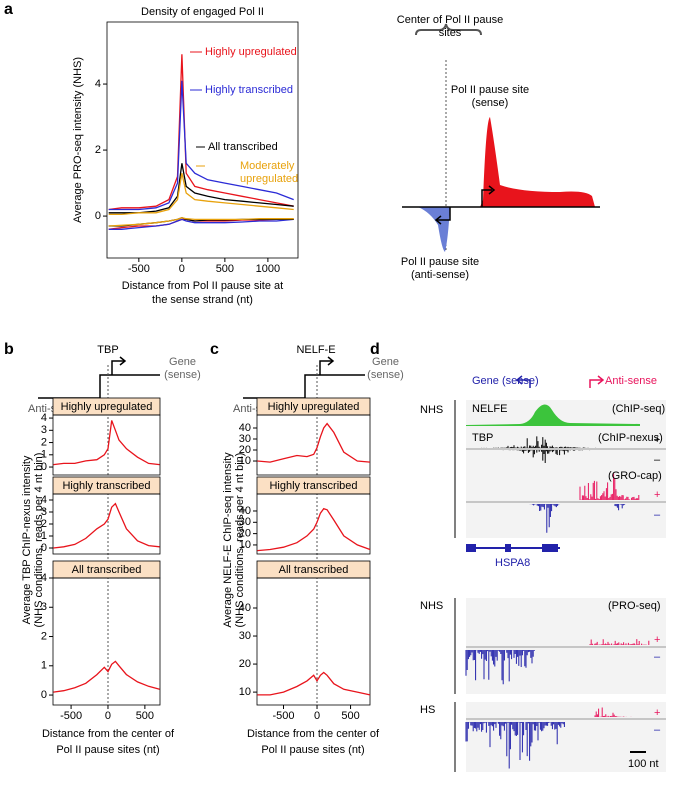 The width and height of the screenshot is (675, 787). What do you see at coordinates (375, 349) in the screenshot?
I see `panel-label: d` at bounding box center [375, 349].